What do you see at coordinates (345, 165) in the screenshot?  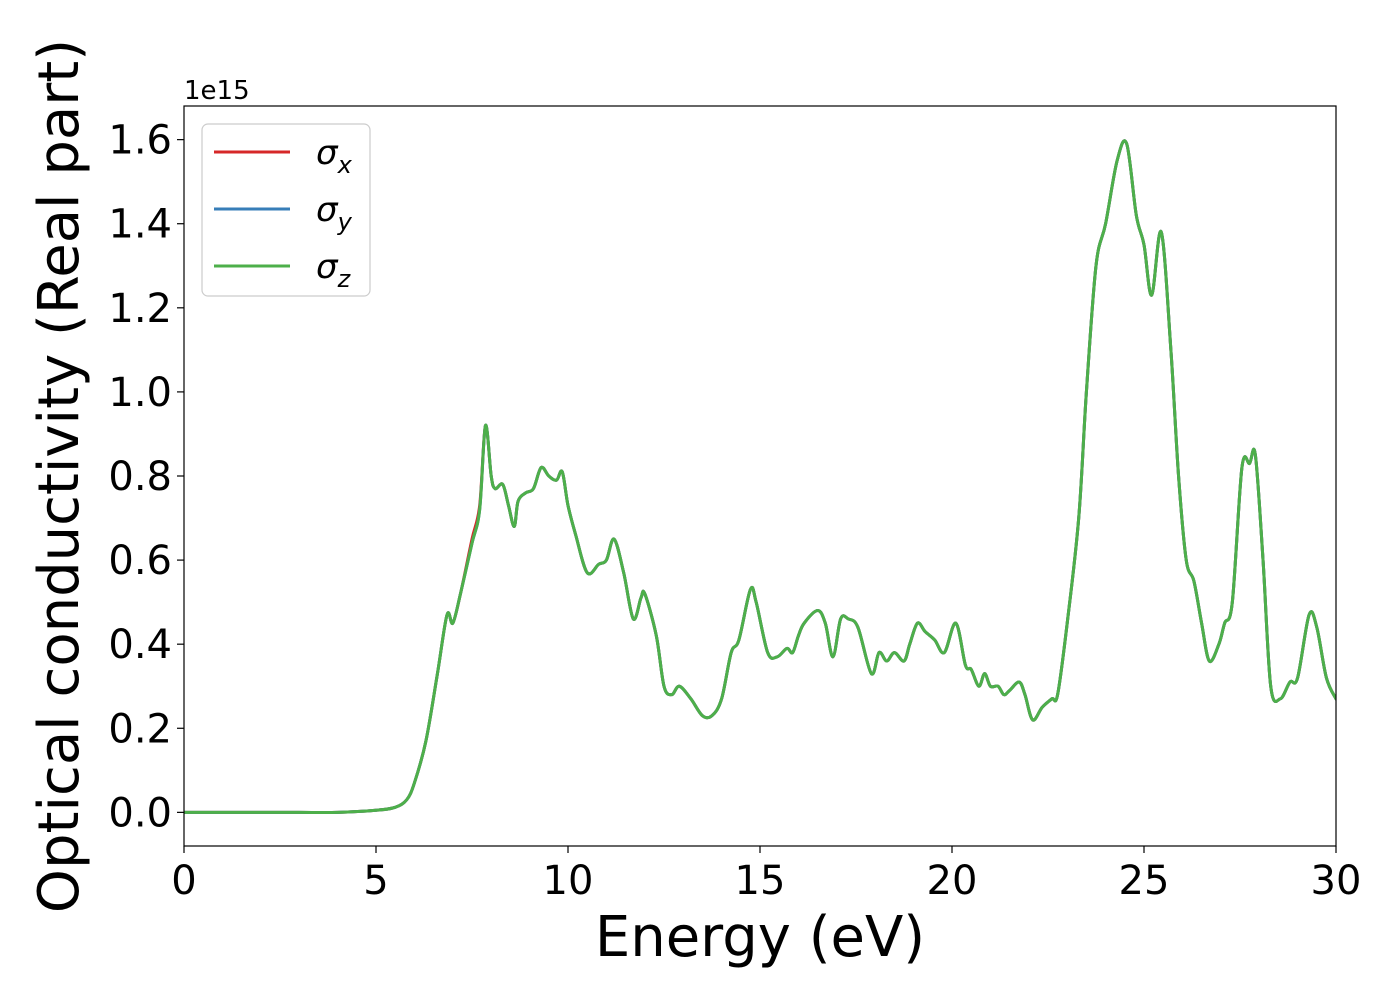 I see `legend-label-subscript: x` at bounding box center [345, 165].